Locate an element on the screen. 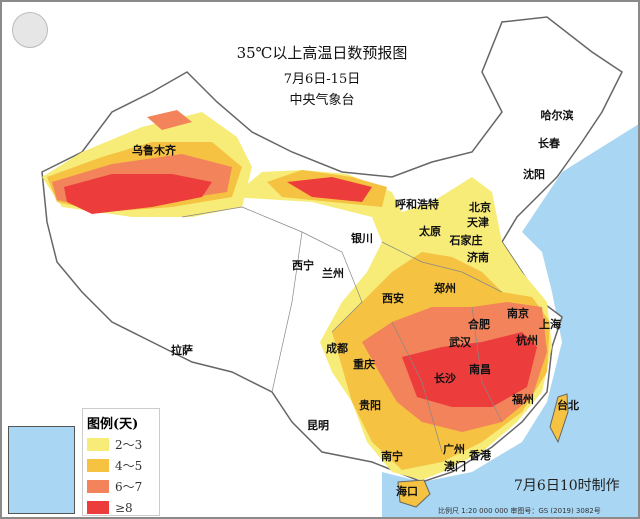 This screenshot has width=640, height=519. city-label: 呼和浩特 is located at coordinates (417, 204).